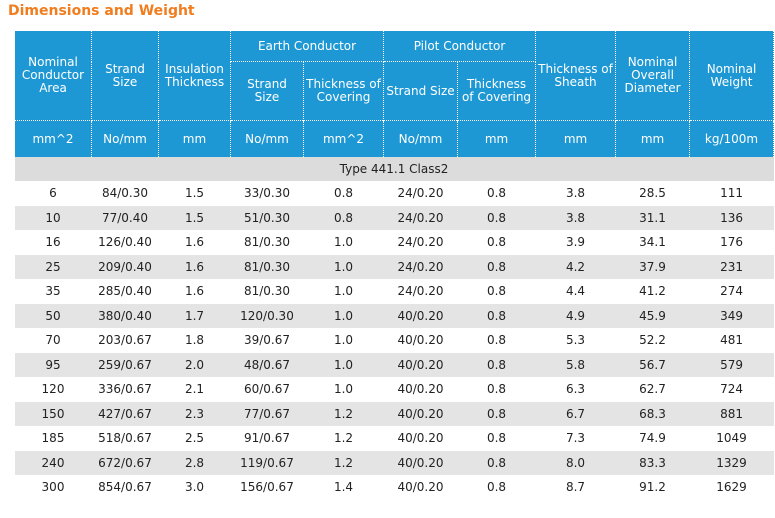 The image size is (775, 518). What do you see at coordinates (125, 76) in the screenshot?
I see `header-strand-size: Strand Size` at bounding box center [125, 76].